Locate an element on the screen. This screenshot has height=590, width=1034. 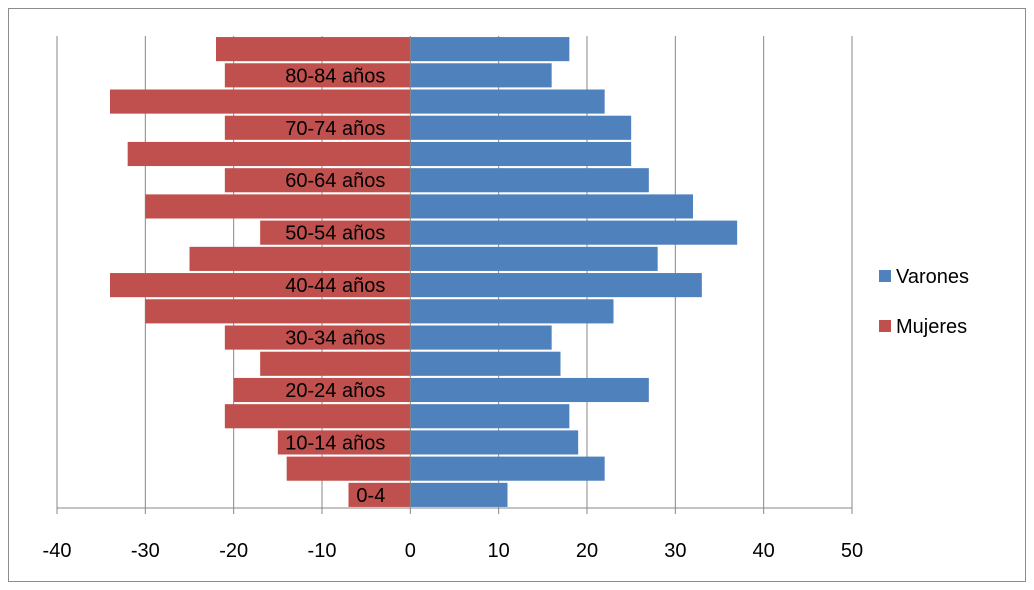
legend-swatch-mujeres is located at coordinates (885, 326).